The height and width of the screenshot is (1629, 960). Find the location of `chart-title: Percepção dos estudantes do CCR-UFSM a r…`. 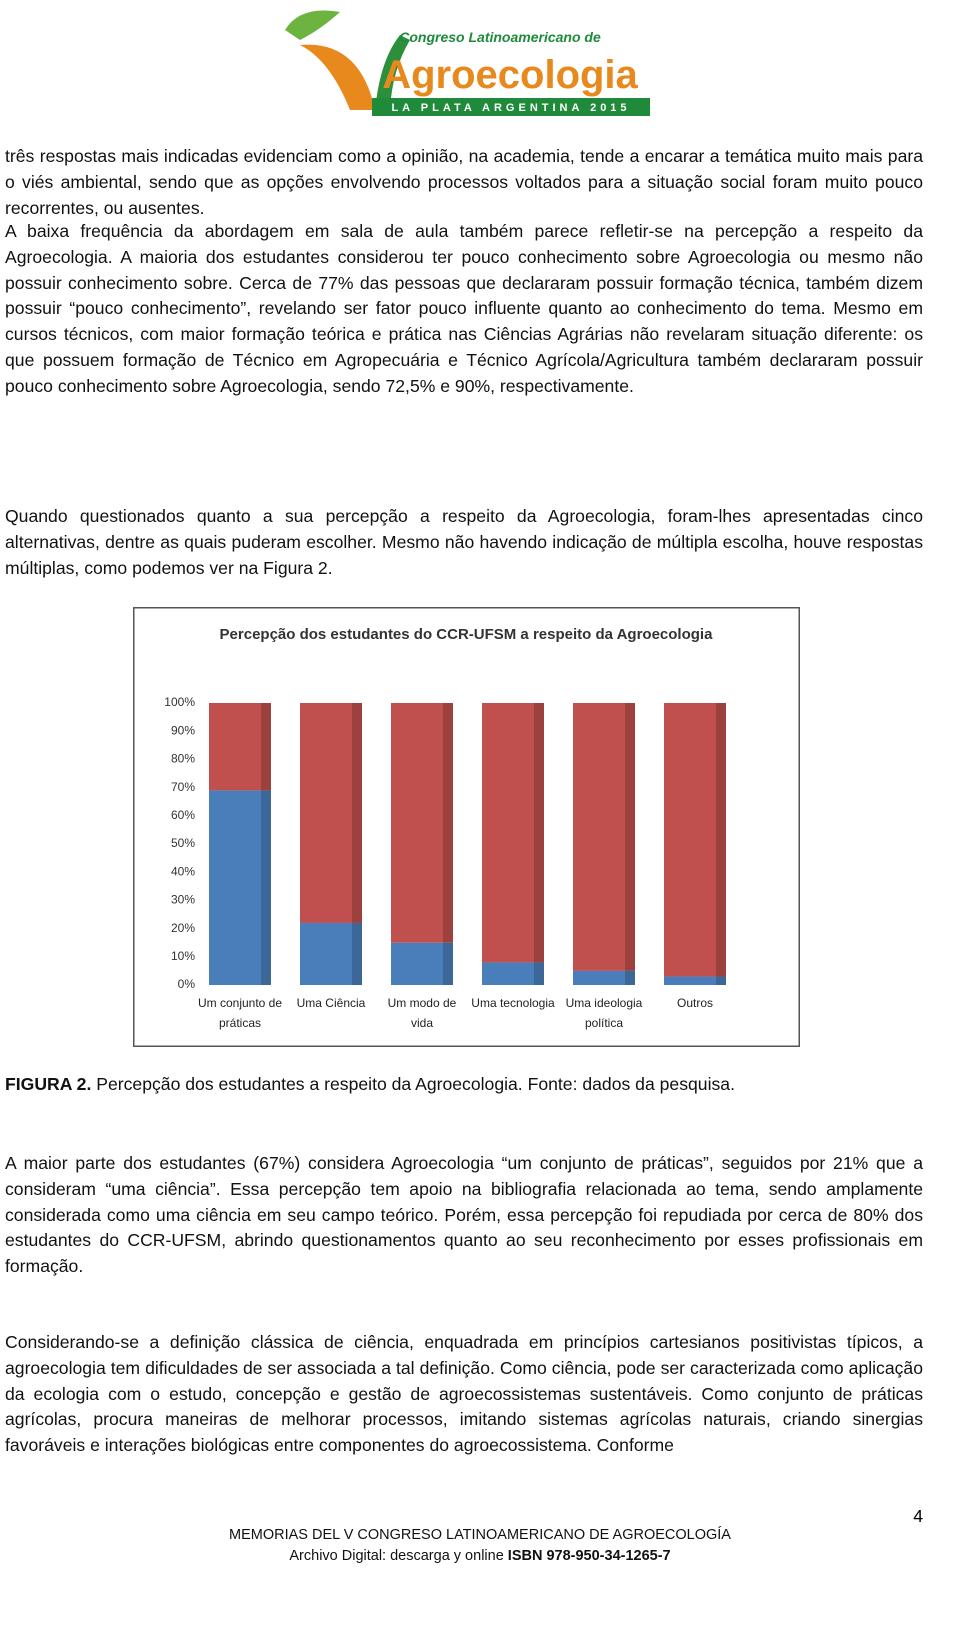

chart-title: Percepção dos estudantes do CCR-UFSM a r… is located at coordinates (467, 634).